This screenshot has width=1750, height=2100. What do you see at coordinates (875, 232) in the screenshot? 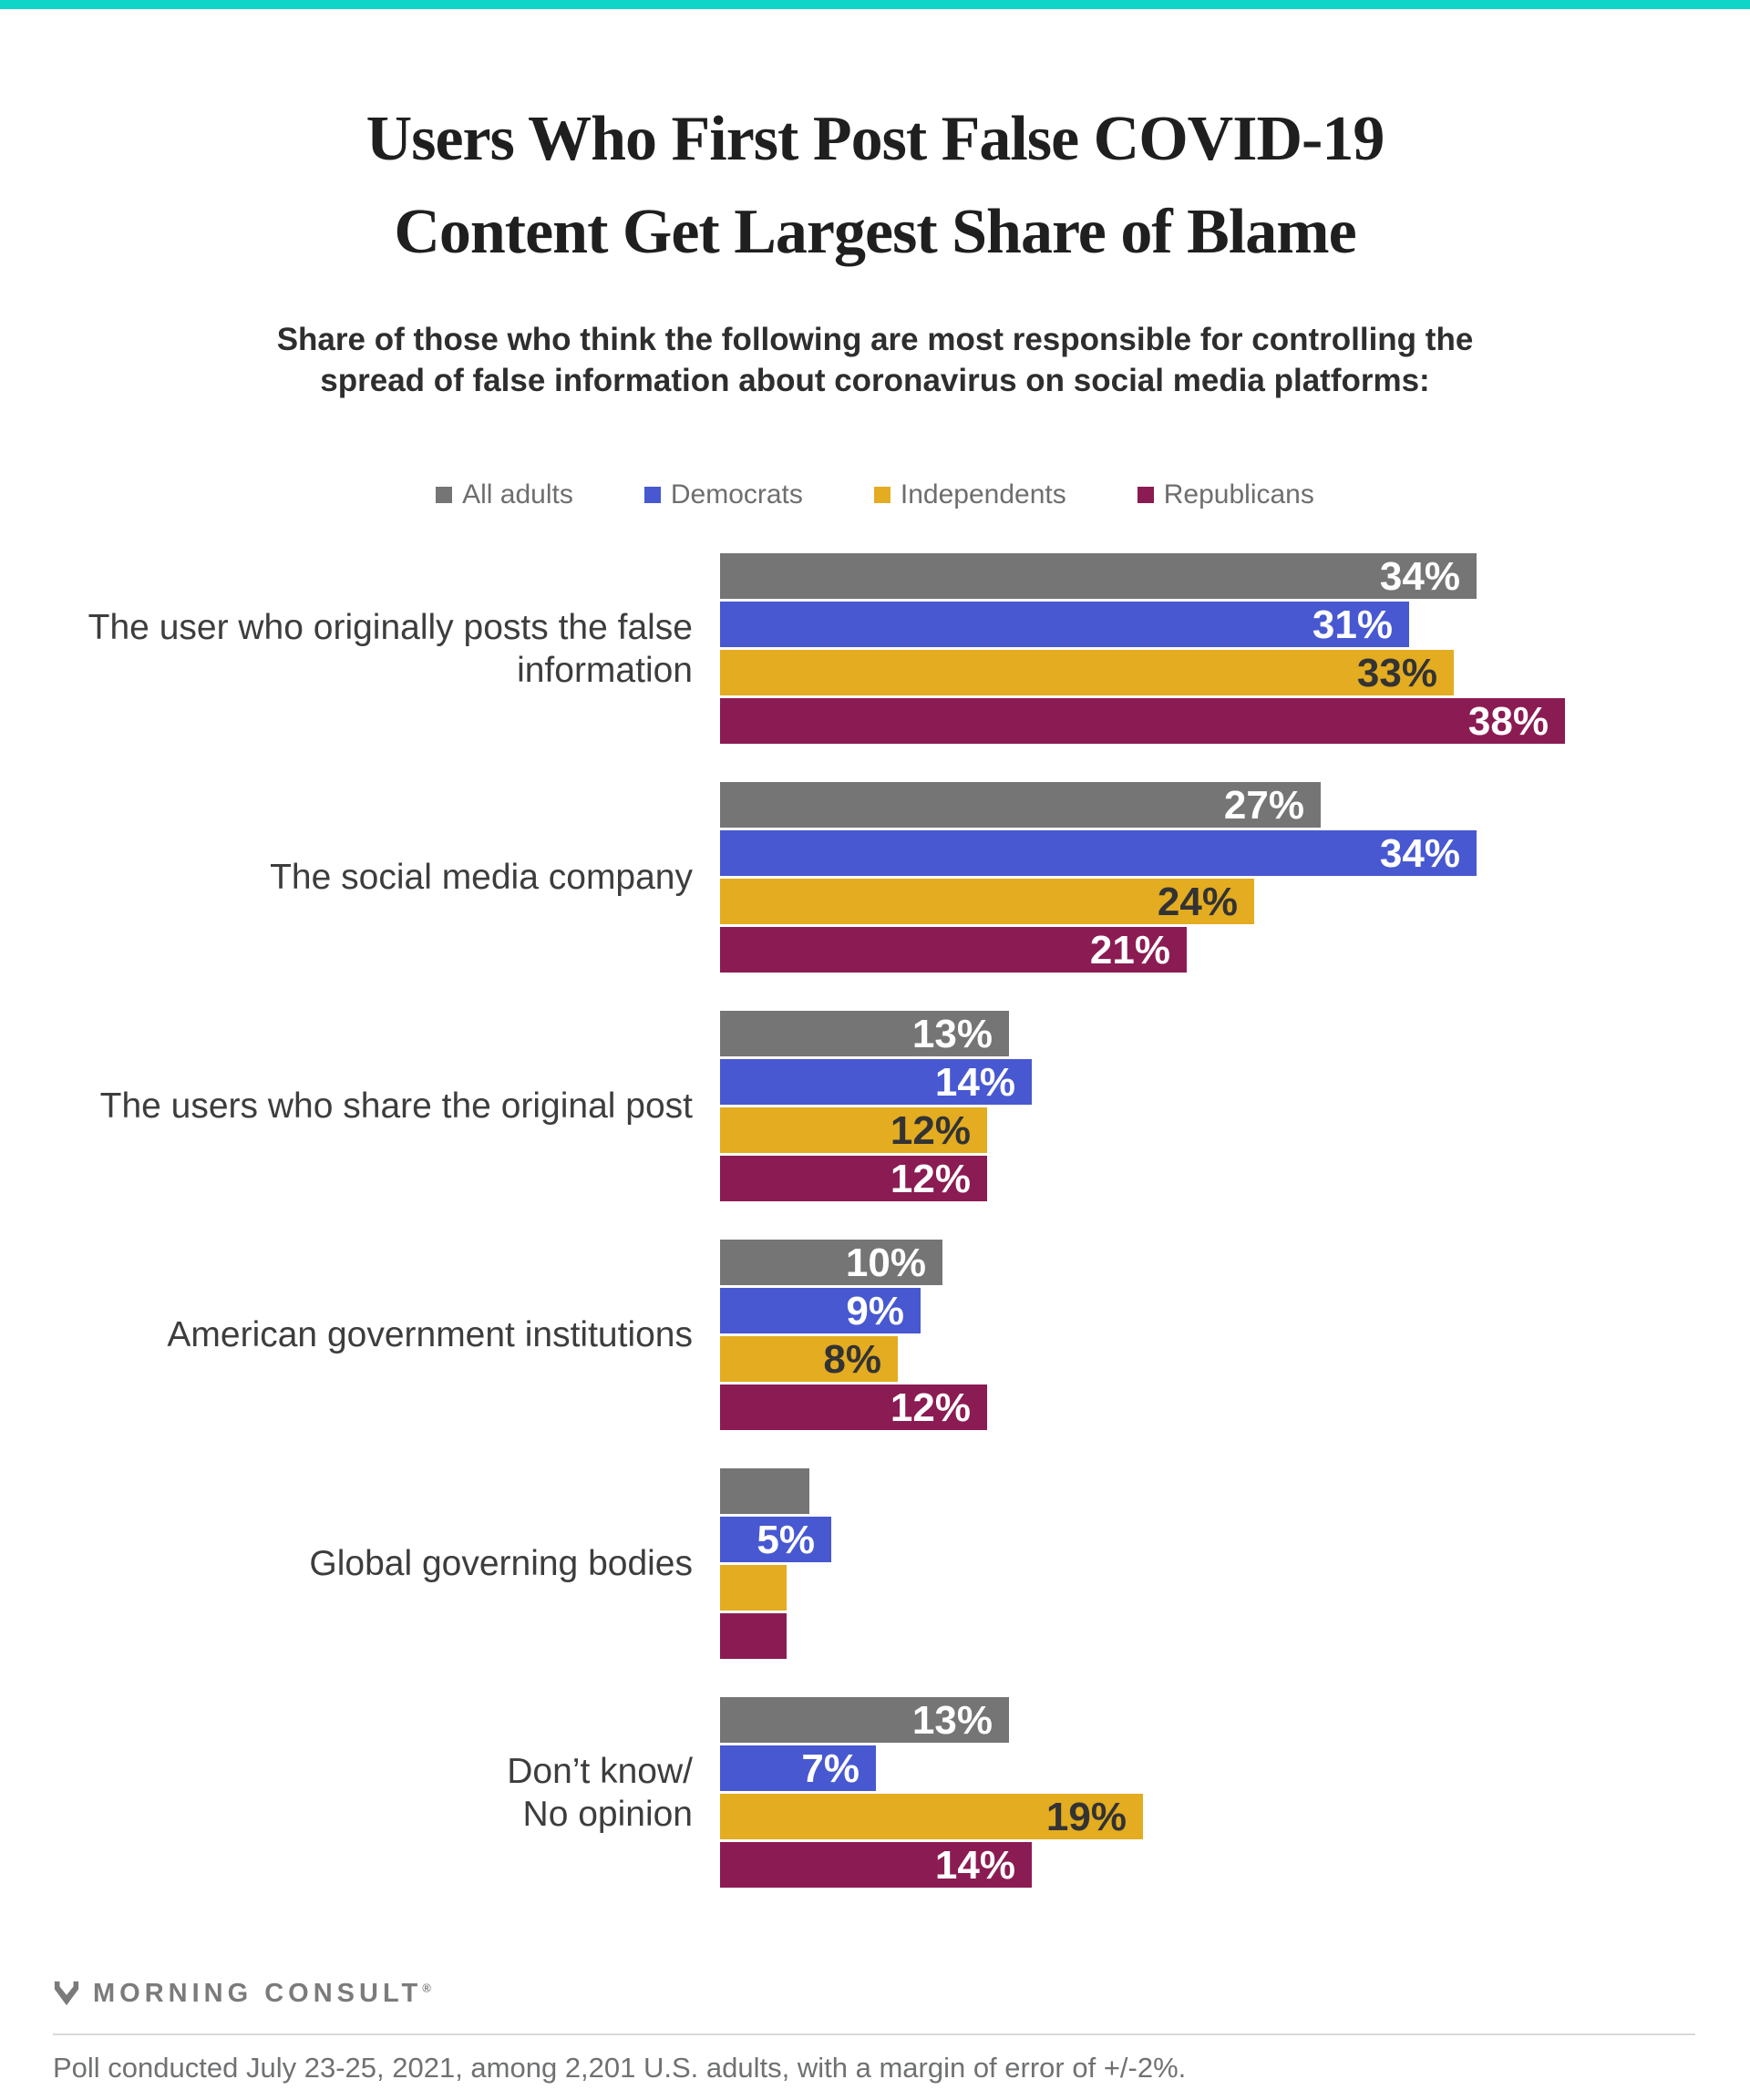
I see `page-title-line2: Content Get Largest Share of Blame` at bounding box center [875, 232].